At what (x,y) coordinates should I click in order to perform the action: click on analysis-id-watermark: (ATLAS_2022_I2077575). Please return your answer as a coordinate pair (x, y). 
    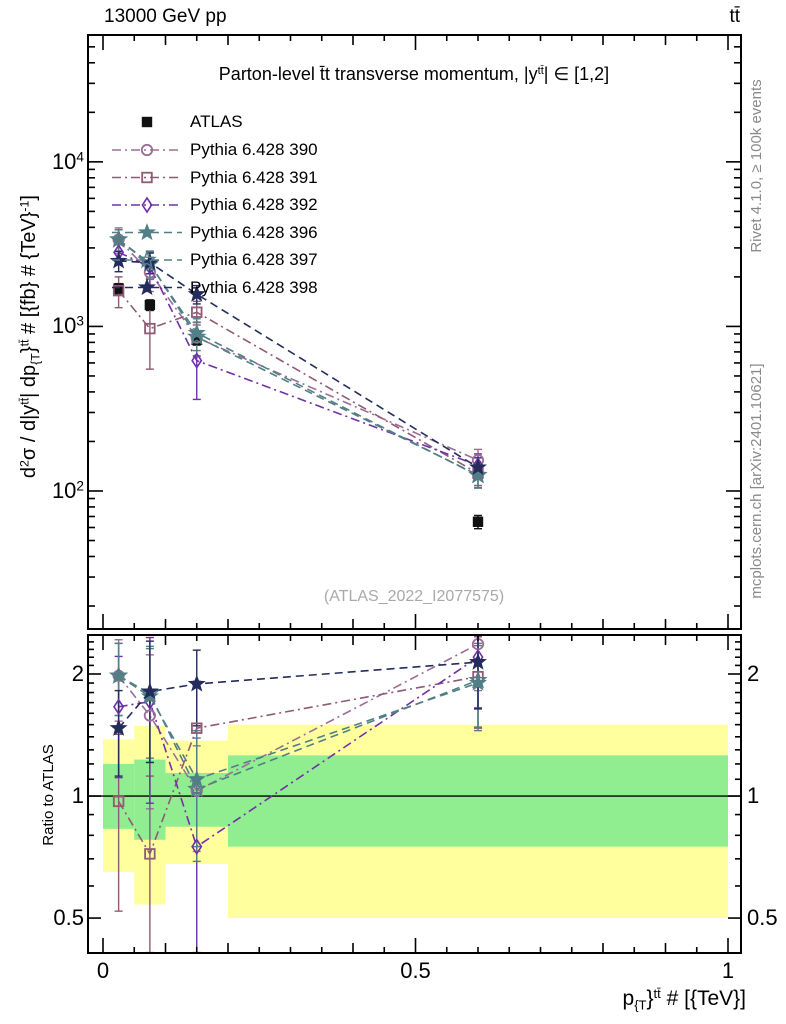
    Looking at the image, I should click on (414, 596).